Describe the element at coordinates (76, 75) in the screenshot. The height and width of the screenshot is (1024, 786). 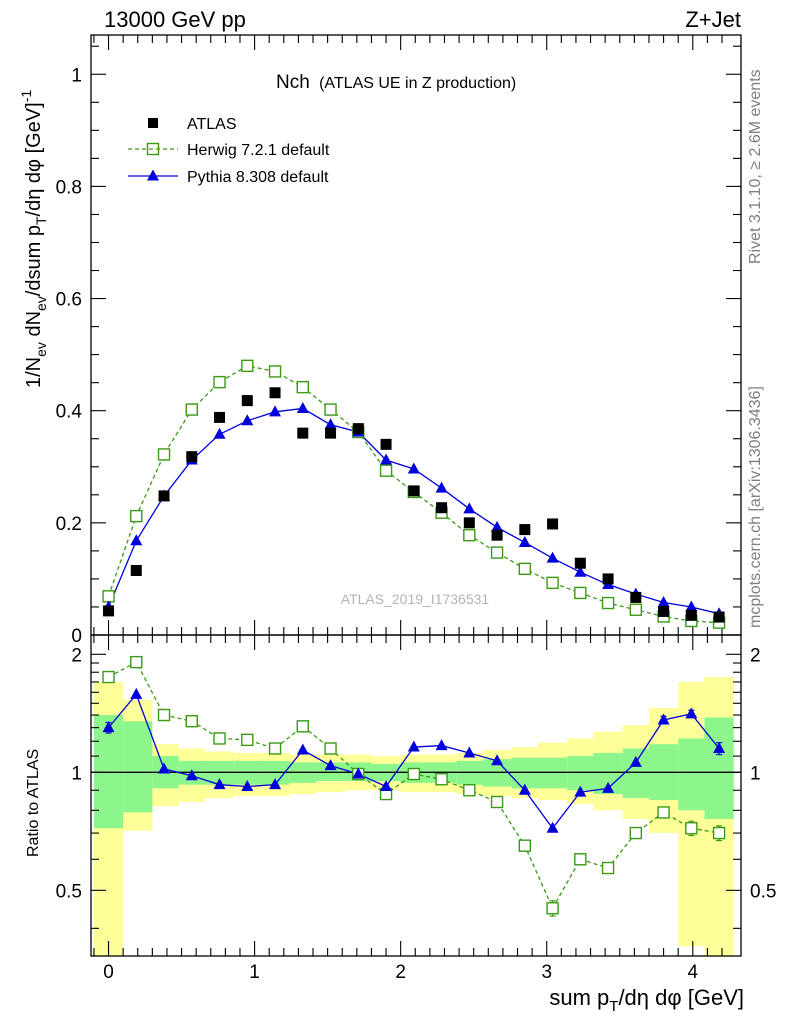
I see `y-tick-label: 1` at that location.